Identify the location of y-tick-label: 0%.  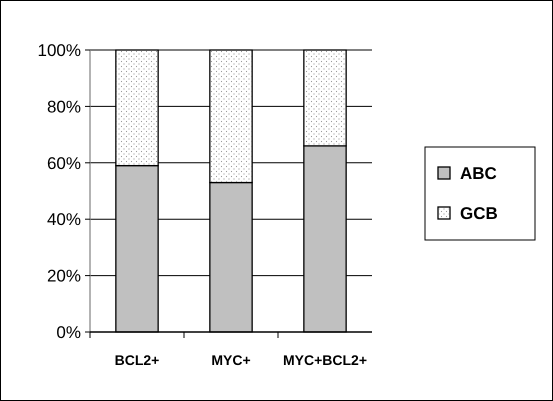
(68, 332).